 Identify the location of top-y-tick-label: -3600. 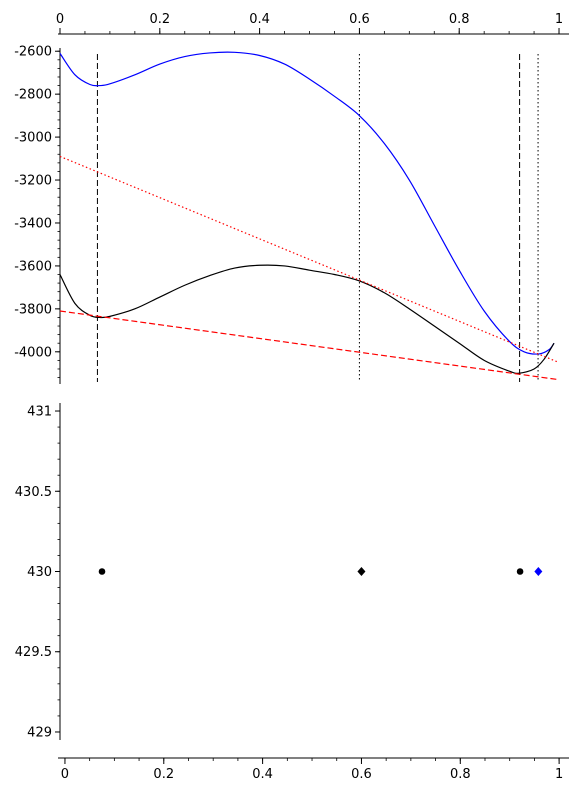
(33, 266).